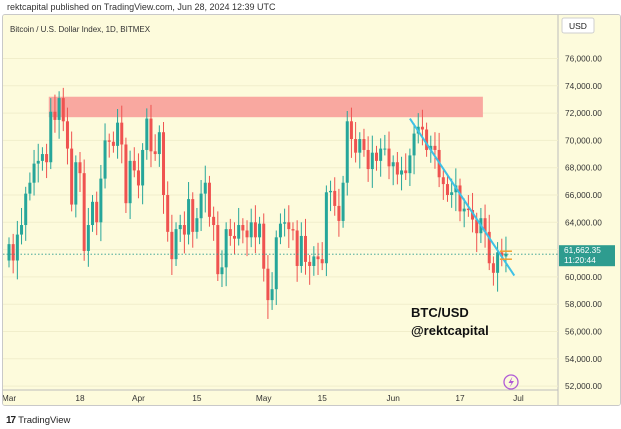 The image size is (621, 429). Describe the element at coordinates (9, 398) in the screenshot. I see `x-tick-label: Mar` at that location.